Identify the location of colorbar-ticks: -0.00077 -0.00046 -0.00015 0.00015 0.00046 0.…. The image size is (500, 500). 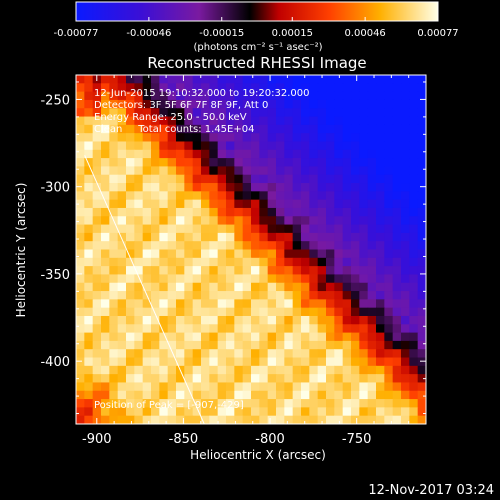
(256, 28).